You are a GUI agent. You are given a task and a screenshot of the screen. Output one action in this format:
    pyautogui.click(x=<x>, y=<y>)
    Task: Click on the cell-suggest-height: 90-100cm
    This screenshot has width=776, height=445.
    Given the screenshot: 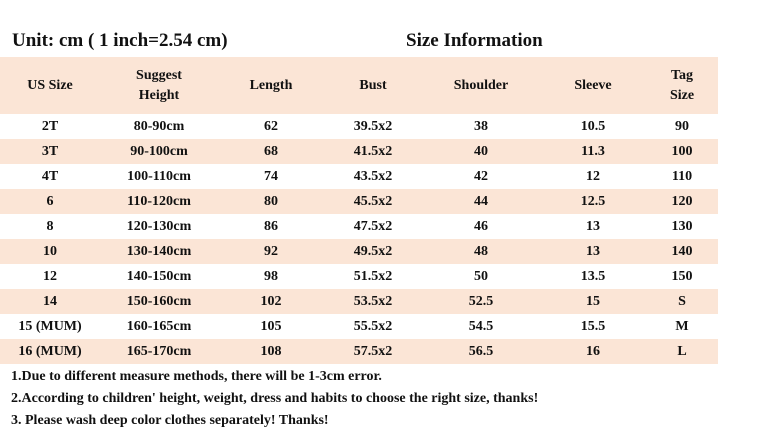 What is the action you would take?
    pyautogui.click(x=159, y=151)
    